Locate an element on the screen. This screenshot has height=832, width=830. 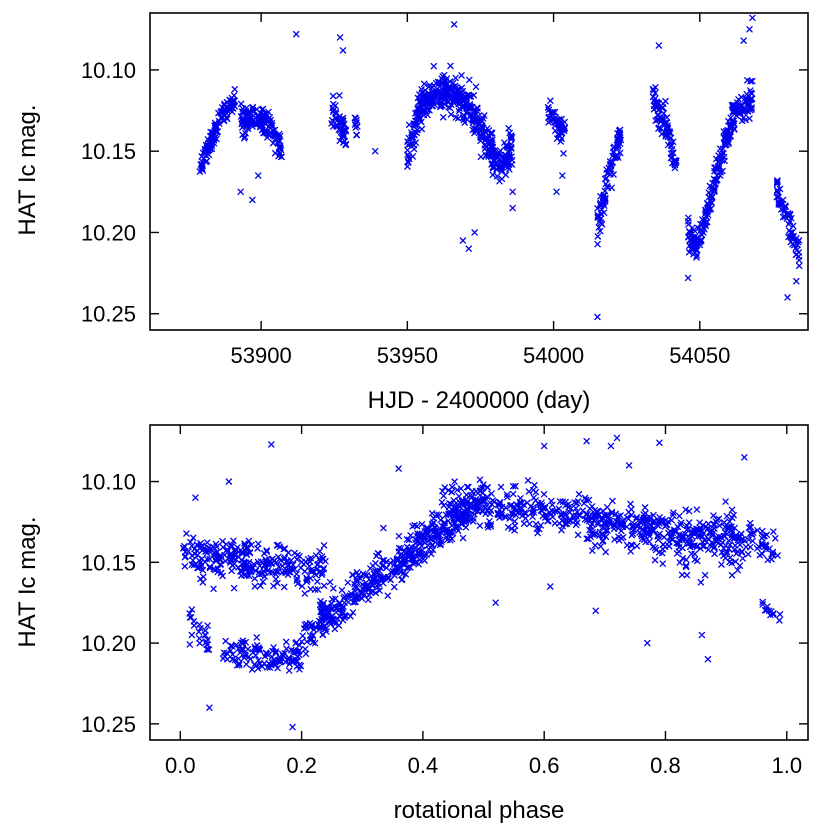
x-tick-label: 0.8 is located at coordinates (665, 765).